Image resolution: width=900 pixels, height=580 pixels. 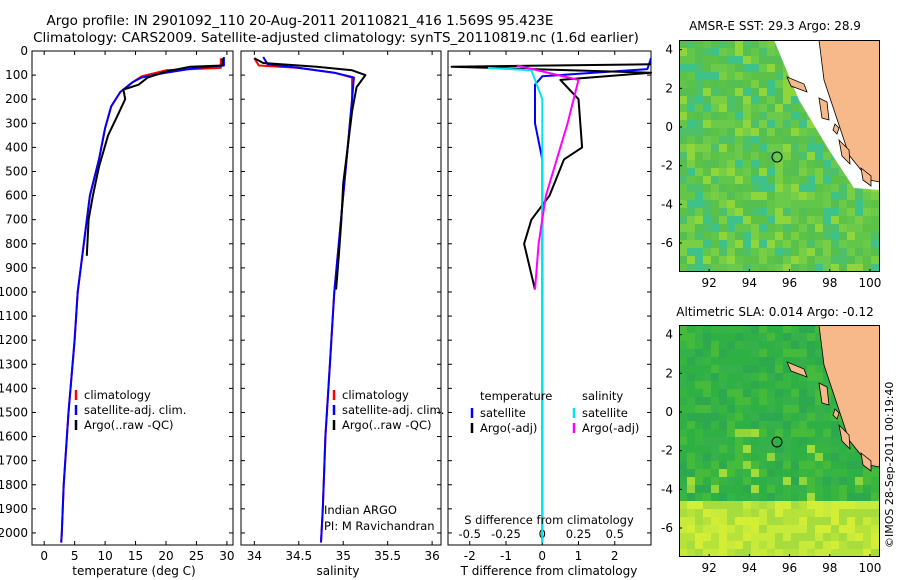 I want to click on imos-credit: ©IMOS 28-Sep-2011 00:19:40, so click(x=889, y=465).